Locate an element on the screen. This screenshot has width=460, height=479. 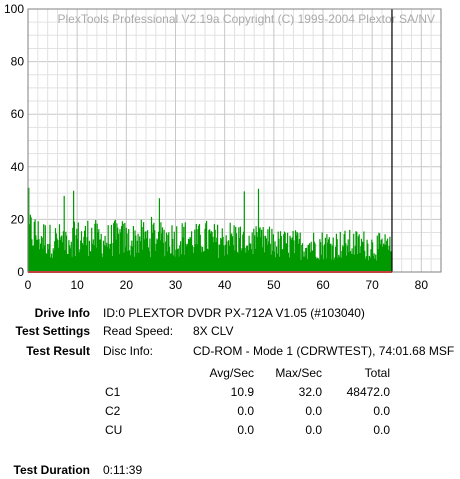
x-tick-label: 50 is located at coordinates (274, 285).